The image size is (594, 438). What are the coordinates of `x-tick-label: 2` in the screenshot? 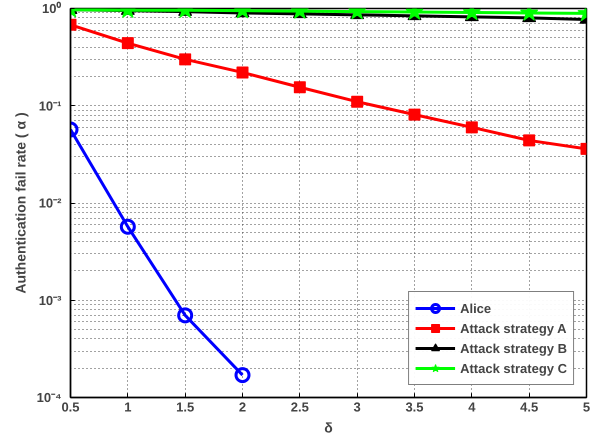 It's located at (242, 407).